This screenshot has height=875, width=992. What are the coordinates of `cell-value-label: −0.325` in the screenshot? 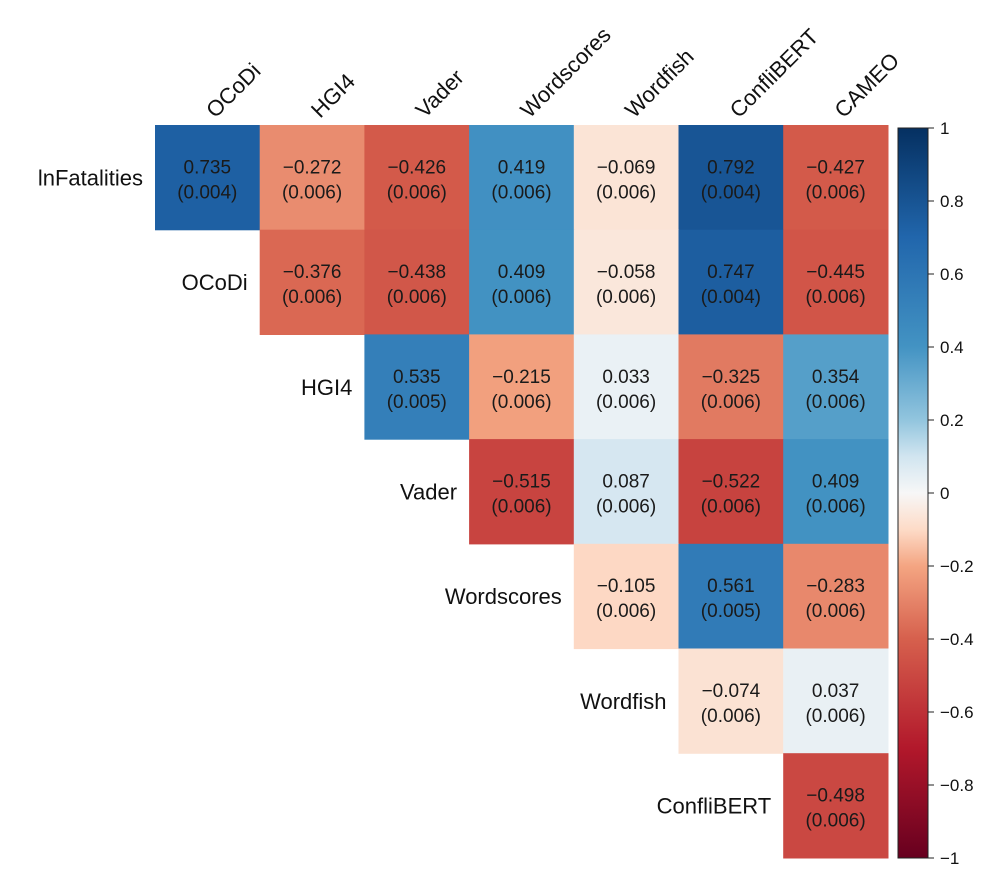 It's located at (731, 377).